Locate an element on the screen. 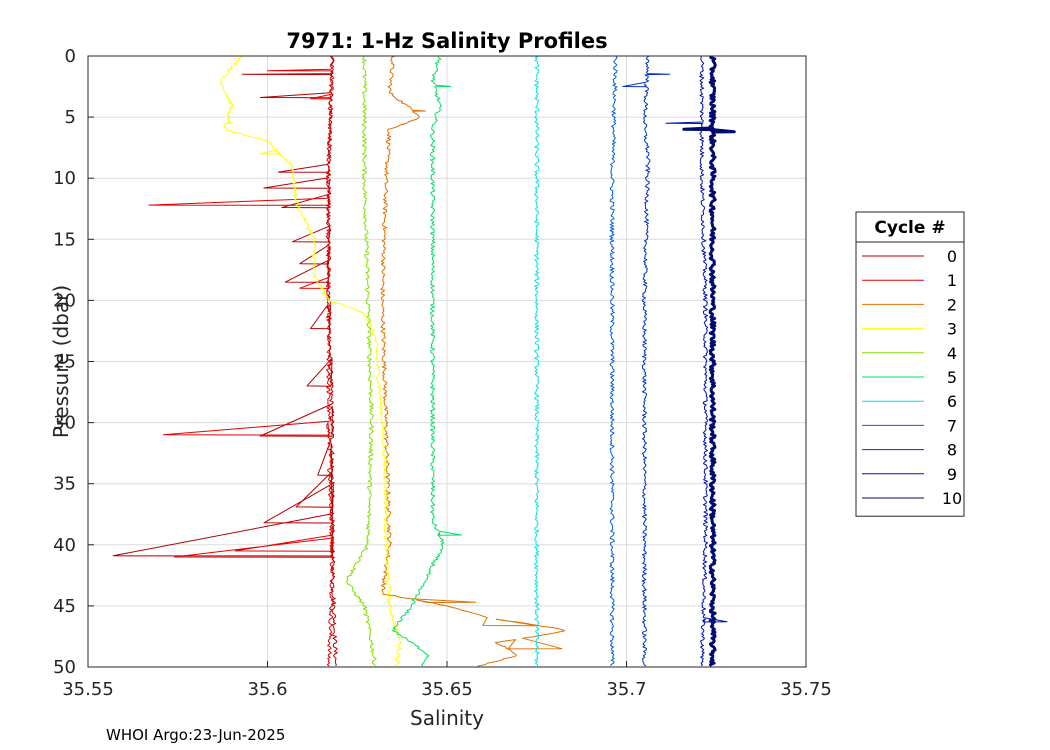 This screenshot has width=1050, height=750. legend-label: 1 is located at coordinates (952, 280).